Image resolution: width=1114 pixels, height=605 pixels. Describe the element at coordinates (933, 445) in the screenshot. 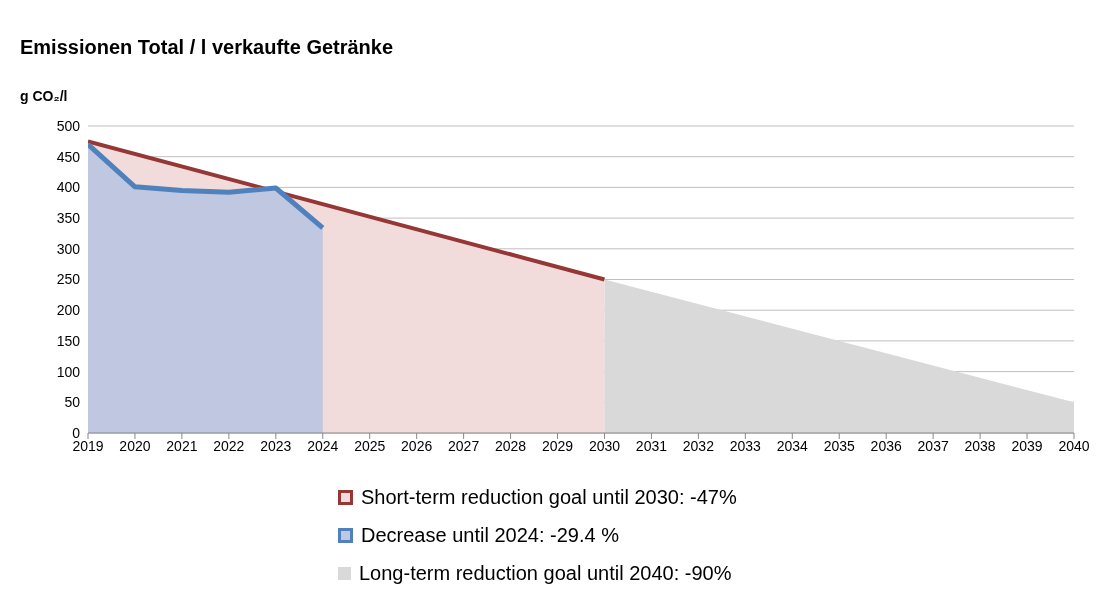

I see `x-tick-label: 2037` at that location.